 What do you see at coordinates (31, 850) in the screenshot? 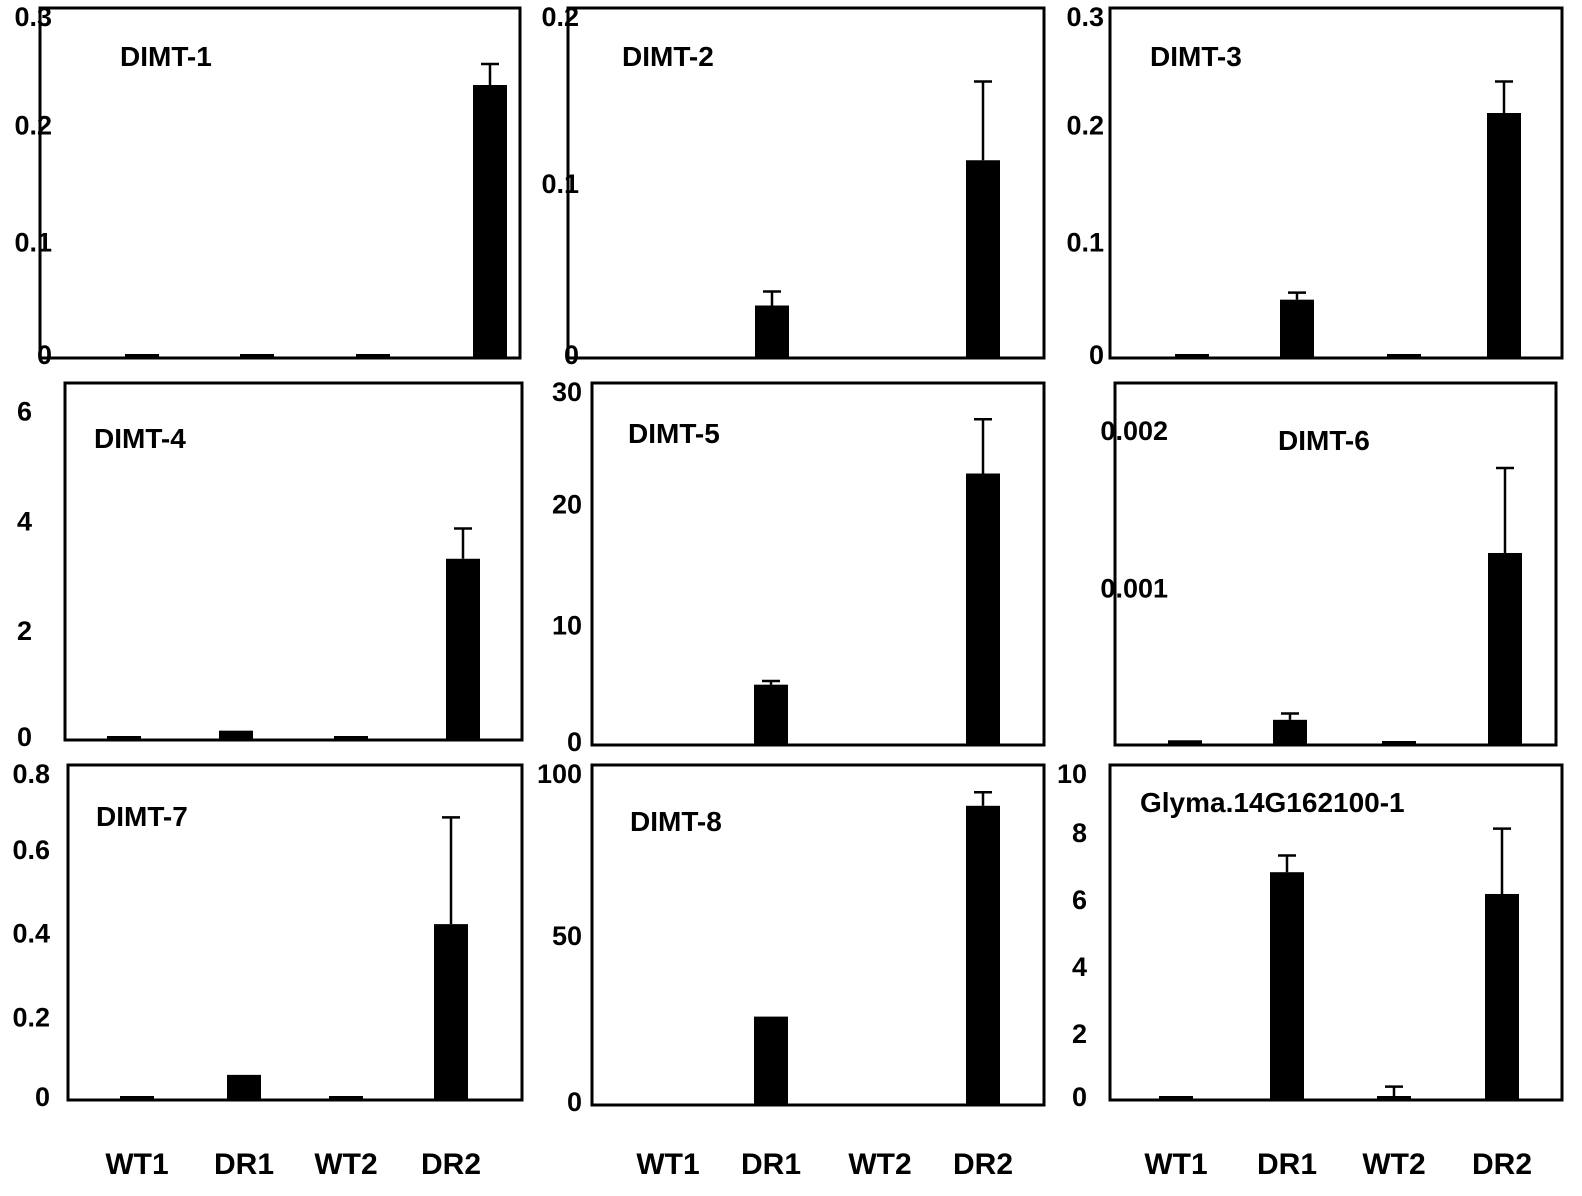
I see `y-tick-label: 0.6` at bounding box center [31, 850].